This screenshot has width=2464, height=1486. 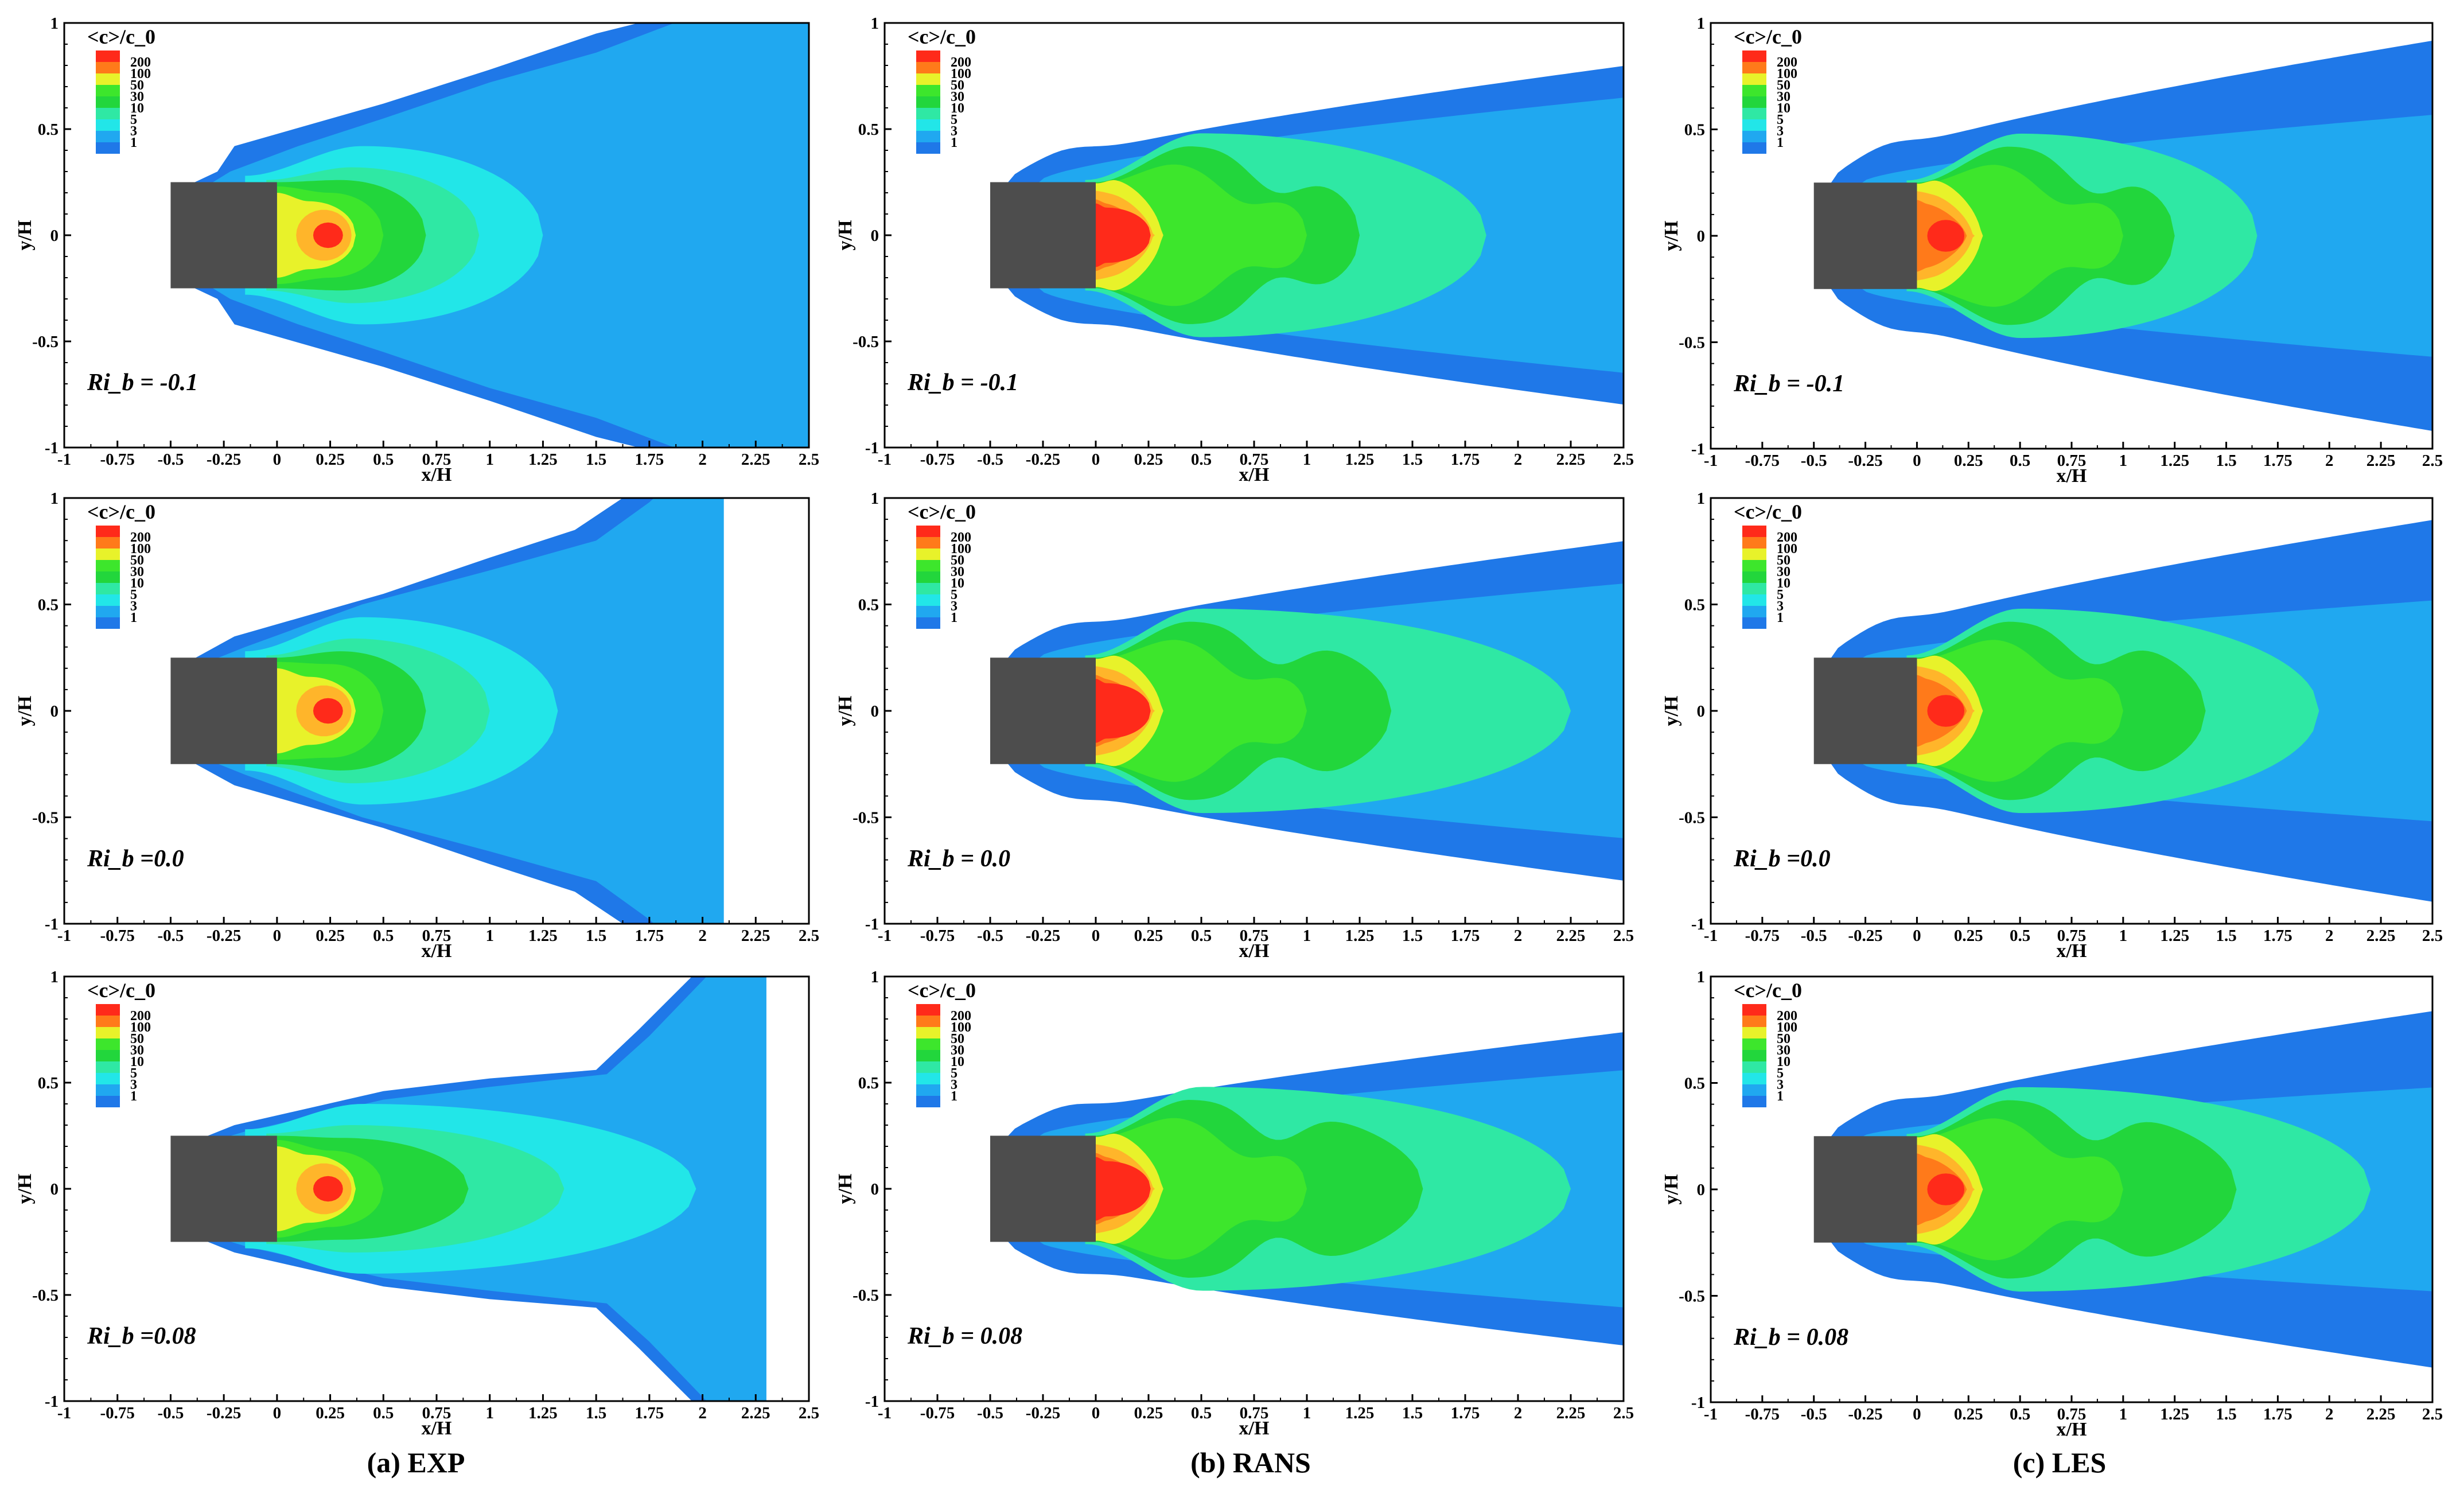 What do you see at coordinates (2060, 1462) in the screenshot?
I see `caption-les: (c) LES` at bounding box center [2060, 1462].